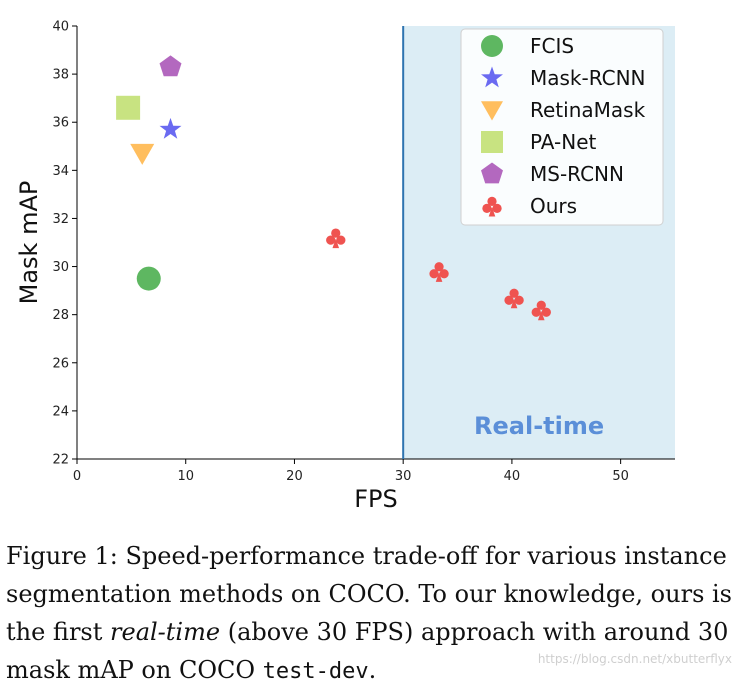 This screenshot has height=691, width=740. Describe the element at coordinates (60, 267) in the screenshot. I see `y-tick-label: 30` at that location.